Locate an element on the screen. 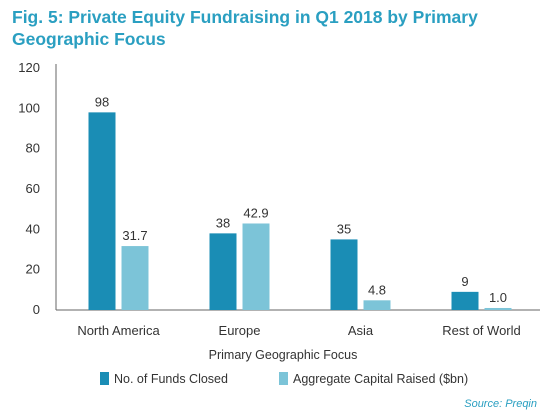 The width and height of the screenshot is (549, 420). x-tick-label-2: Asia is located at coordinates (361, 330).